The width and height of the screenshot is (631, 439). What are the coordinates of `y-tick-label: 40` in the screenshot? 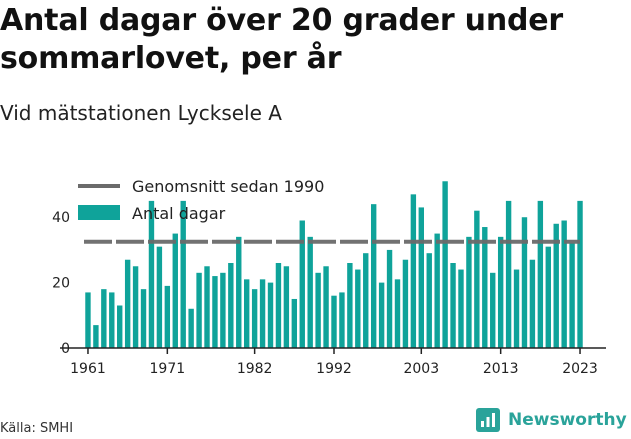 It's located at (61, 218).